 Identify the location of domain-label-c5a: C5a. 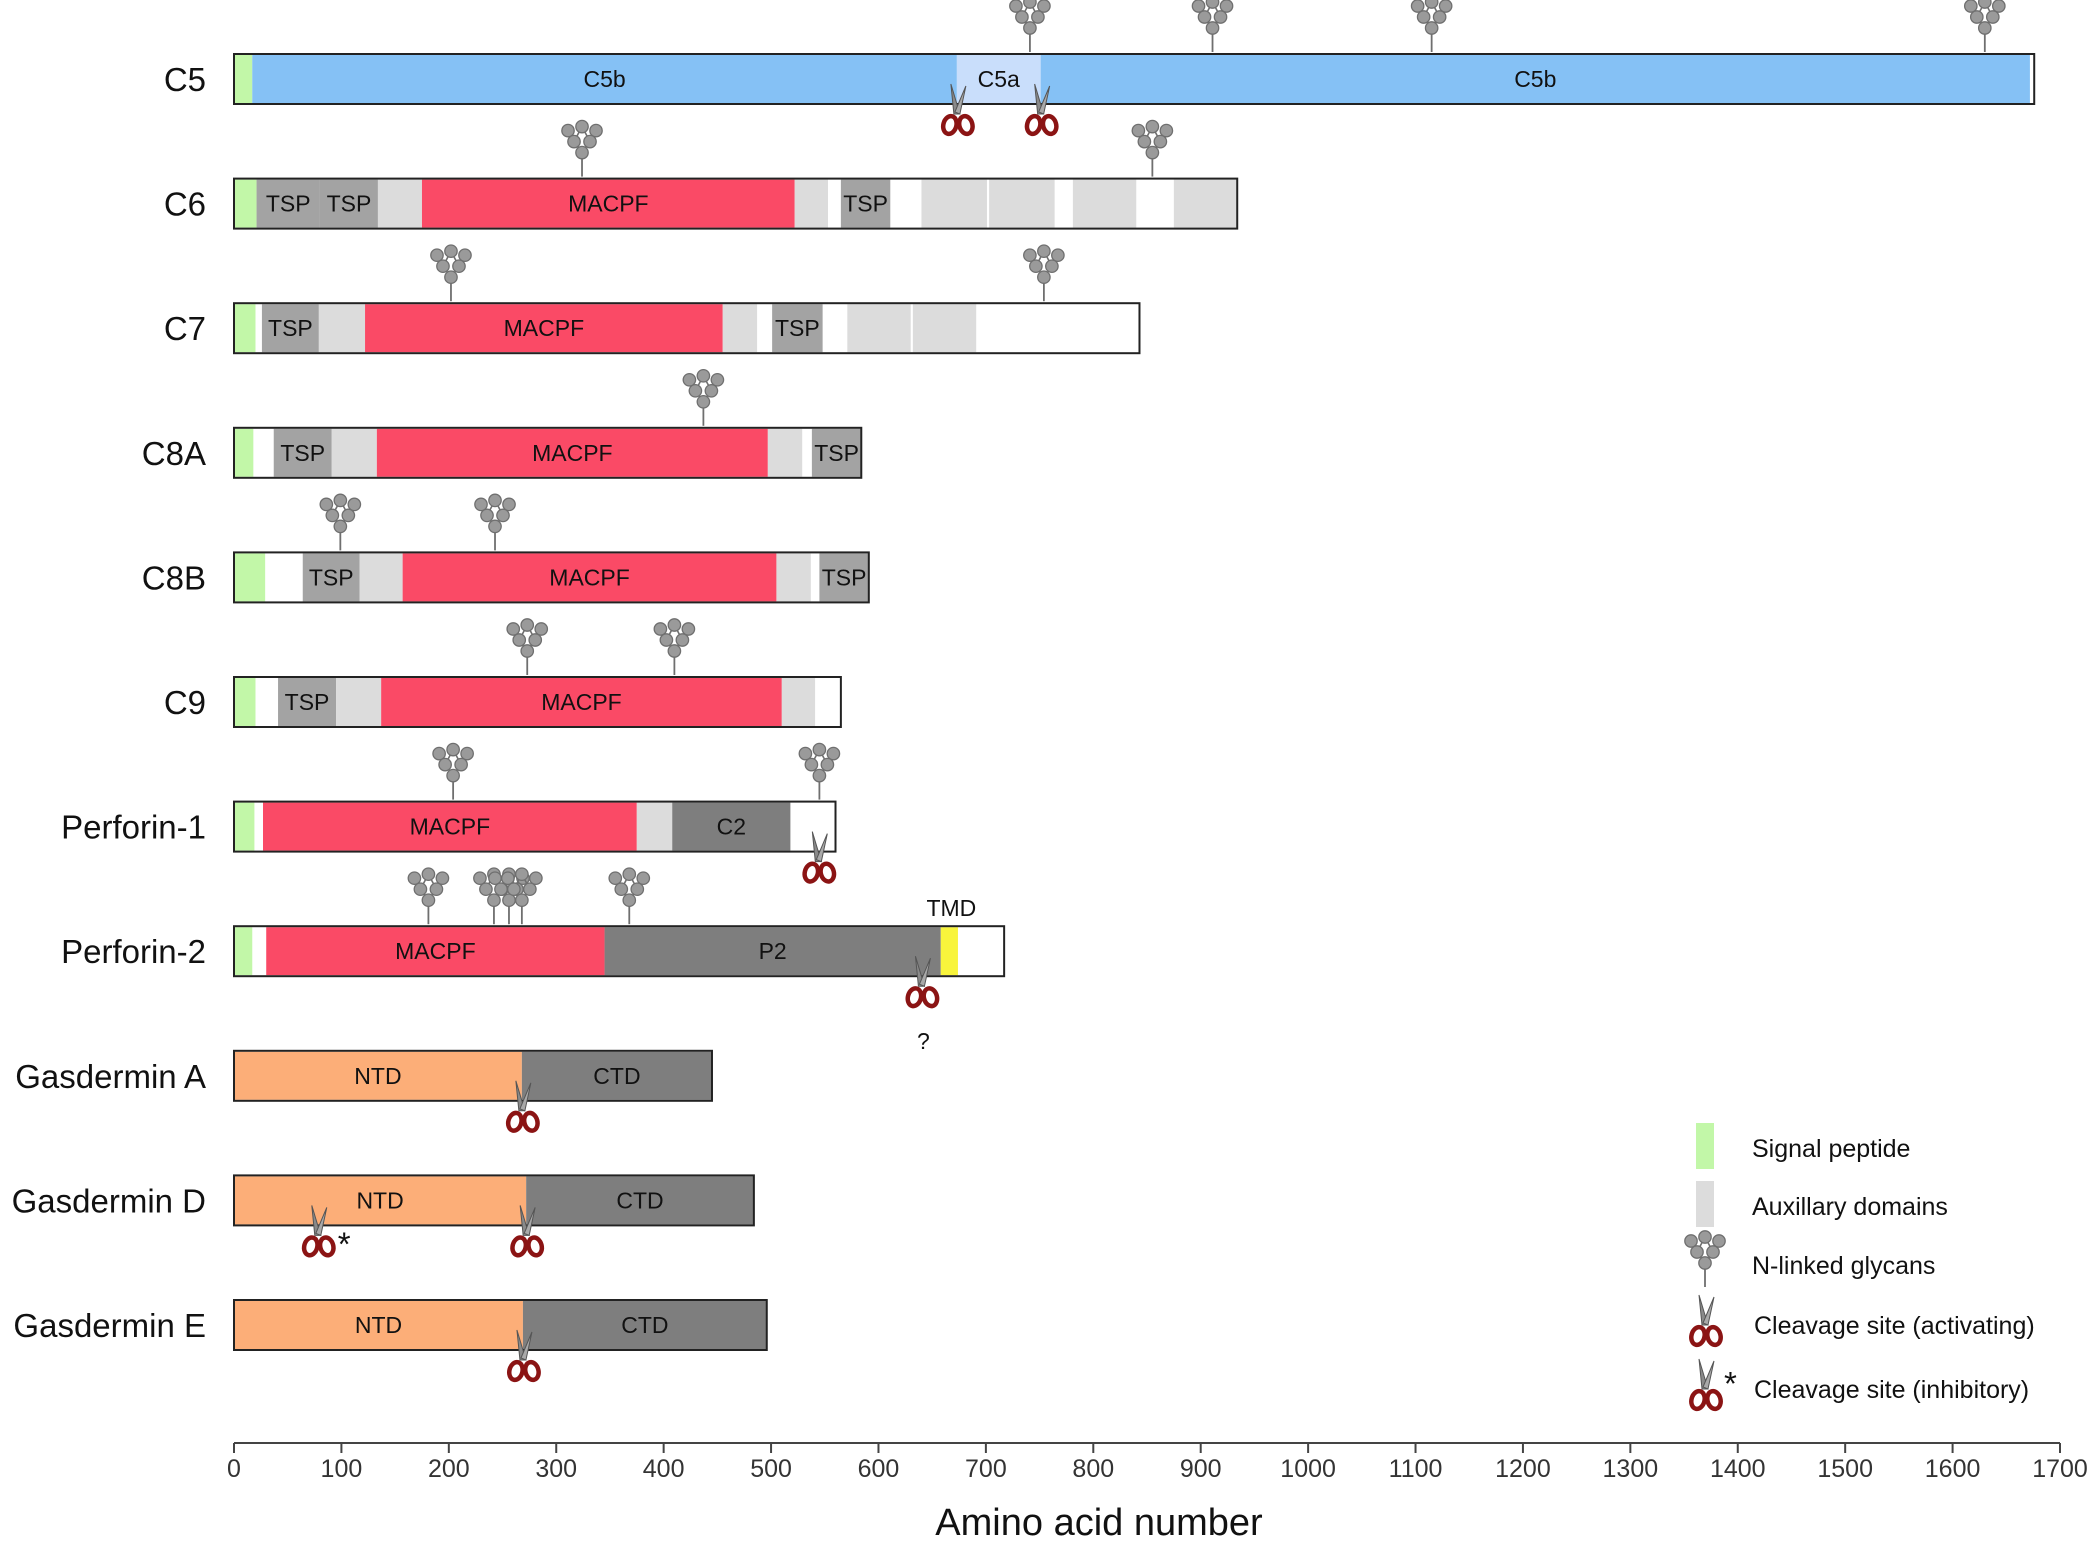
(999, 79).